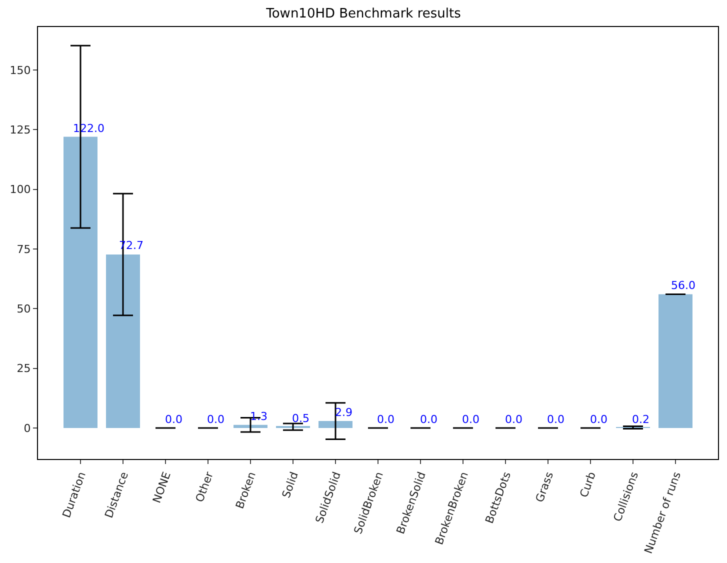 The image size is (727, 563). I want to click on y-tick-label: 75, so click(23, 249).